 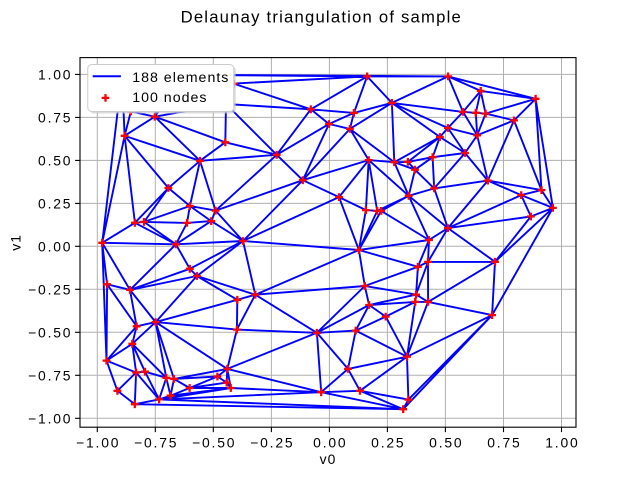 I want to click on svg-text: v1, so click(x=16, y=242).